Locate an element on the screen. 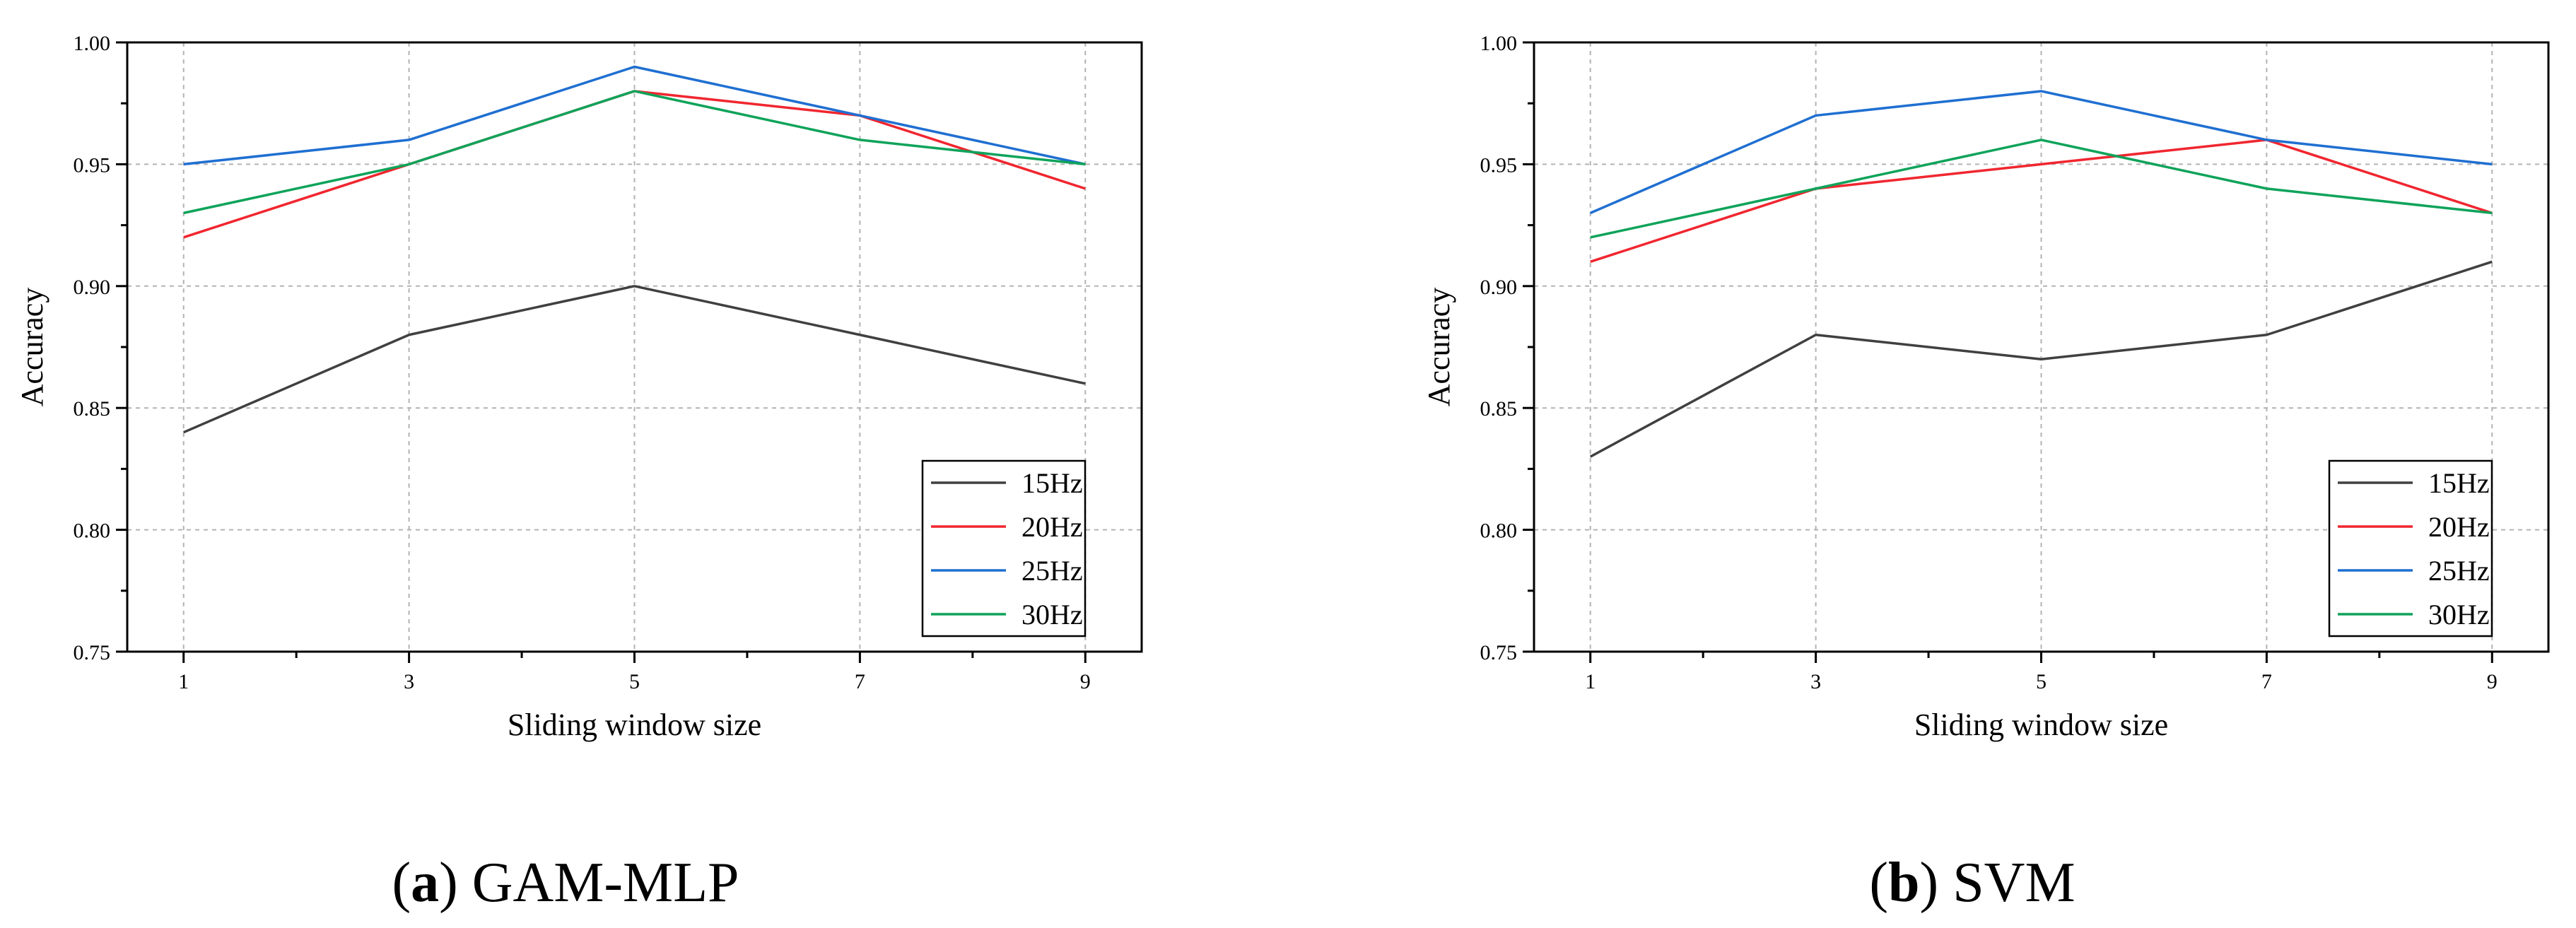 This screenshot has width=2576, height=928. caption-name: SVM is located at coordinates (2014, 883).